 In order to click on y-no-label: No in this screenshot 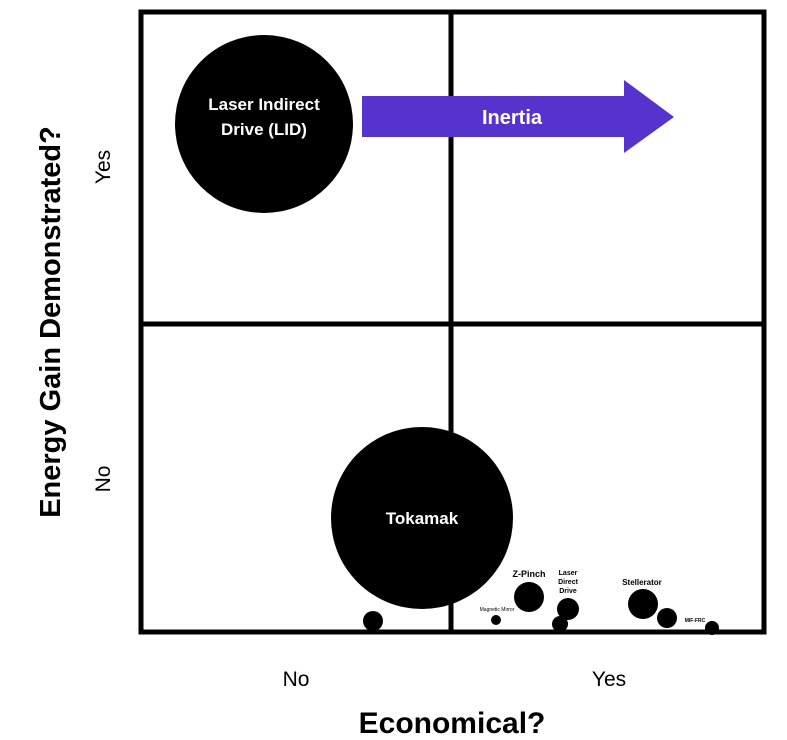, I will do `click(103, 479)`.